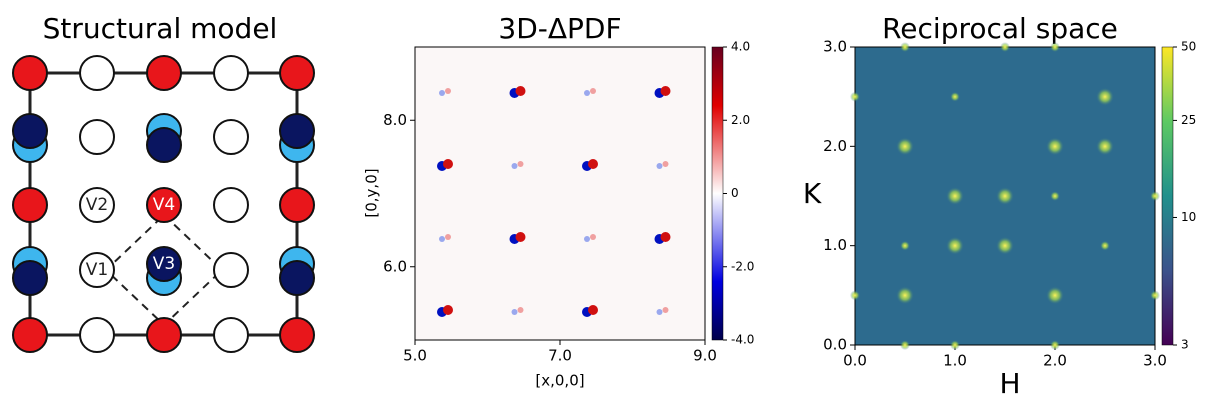 The width and height of the screenshot is (1206, 403). Describe the element at coordinates (735, 193) in the screenshot. I see `colorbar-tick-label: 0` at that location.